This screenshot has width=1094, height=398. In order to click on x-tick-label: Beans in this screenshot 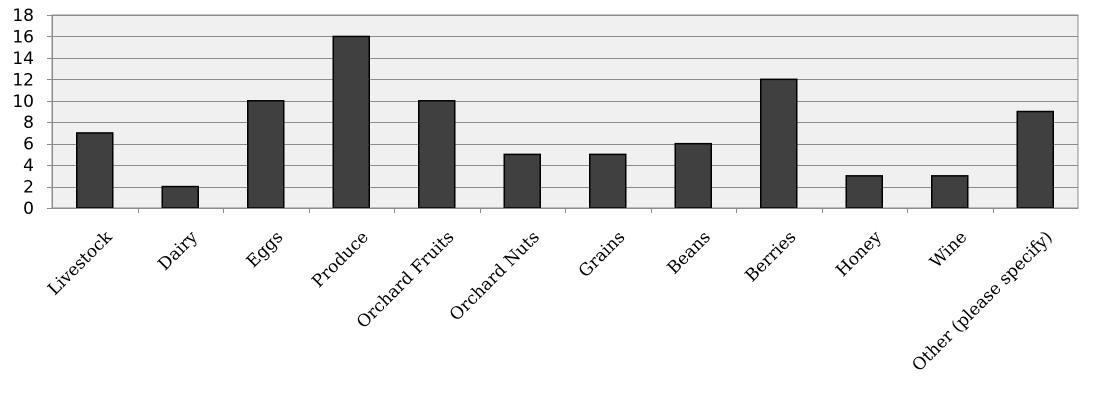, I will do `click(689, 252)`.